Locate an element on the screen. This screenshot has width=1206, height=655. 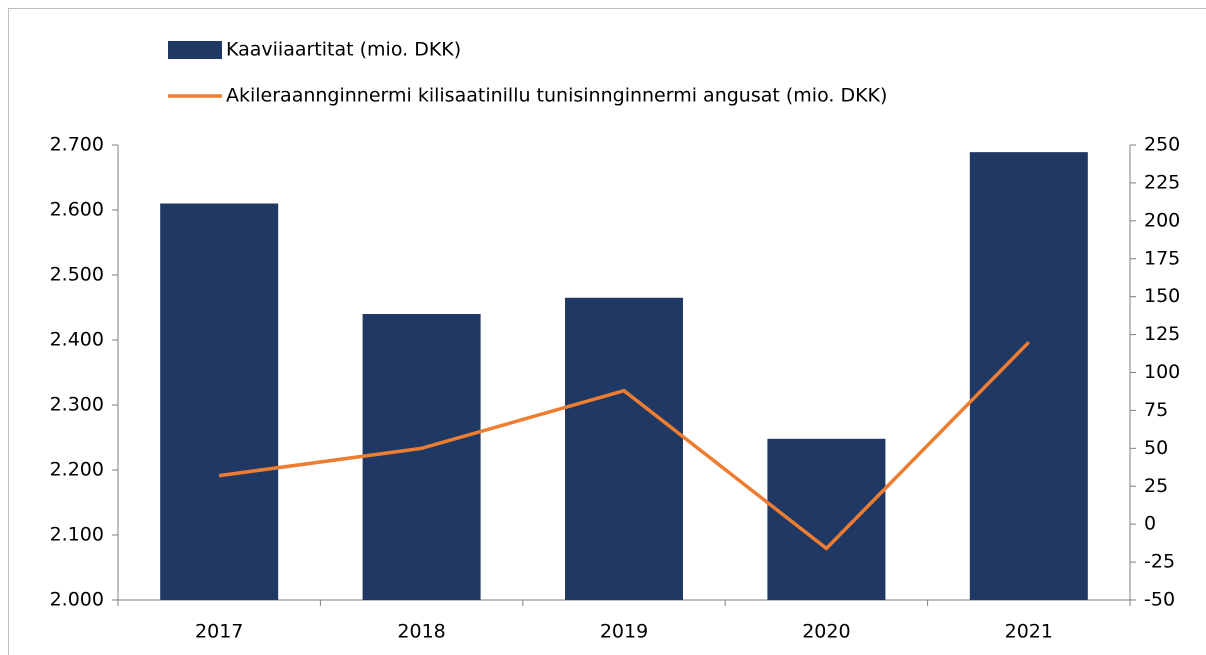
y2-tick-label: 175 is located at coordinates (1162, 258).